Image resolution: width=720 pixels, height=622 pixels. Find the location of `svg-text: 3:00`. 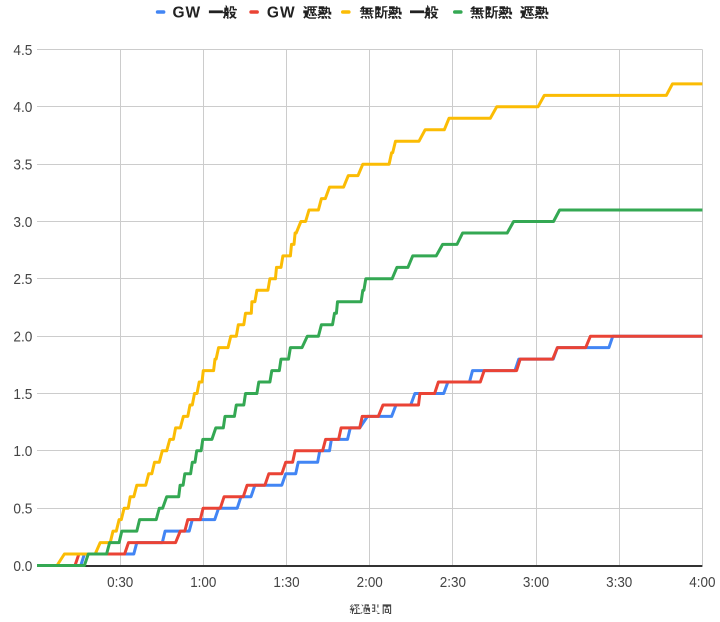

svg-text: 3:00 is located at coordinates (536, 582).